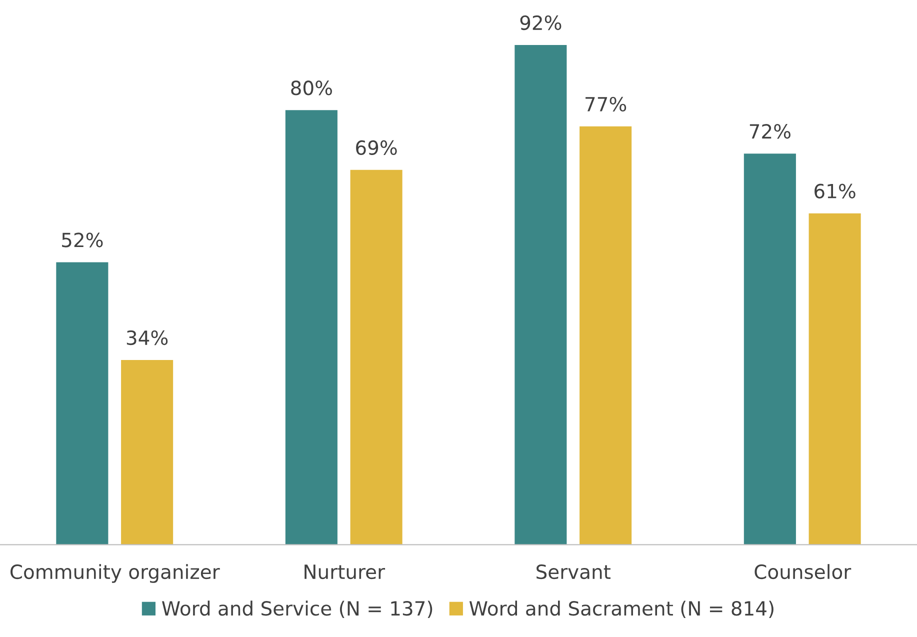 The height and width of the screenshot is (637, 917). I want to click on data-label: 52%, so click(82, 240).